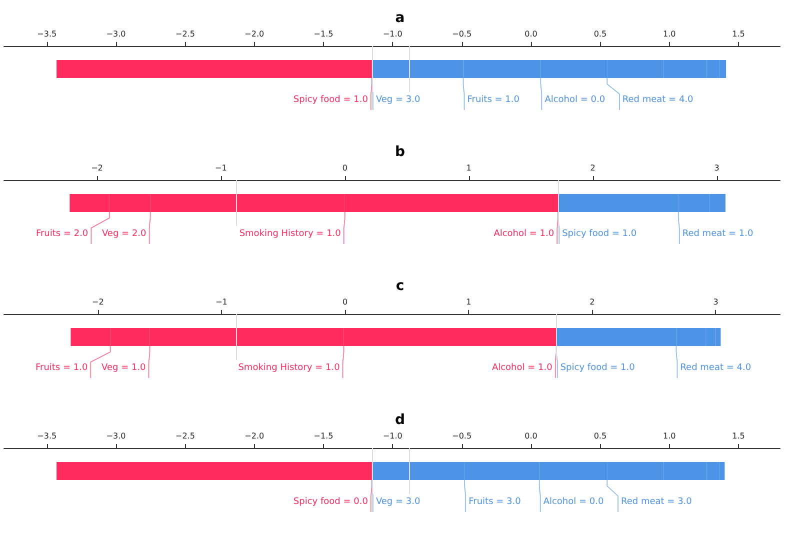 This screenshot has width=800, height=538. Describe the element at coordinates (400, 420) in the screenshot. I see `chart-title: d` at that location.